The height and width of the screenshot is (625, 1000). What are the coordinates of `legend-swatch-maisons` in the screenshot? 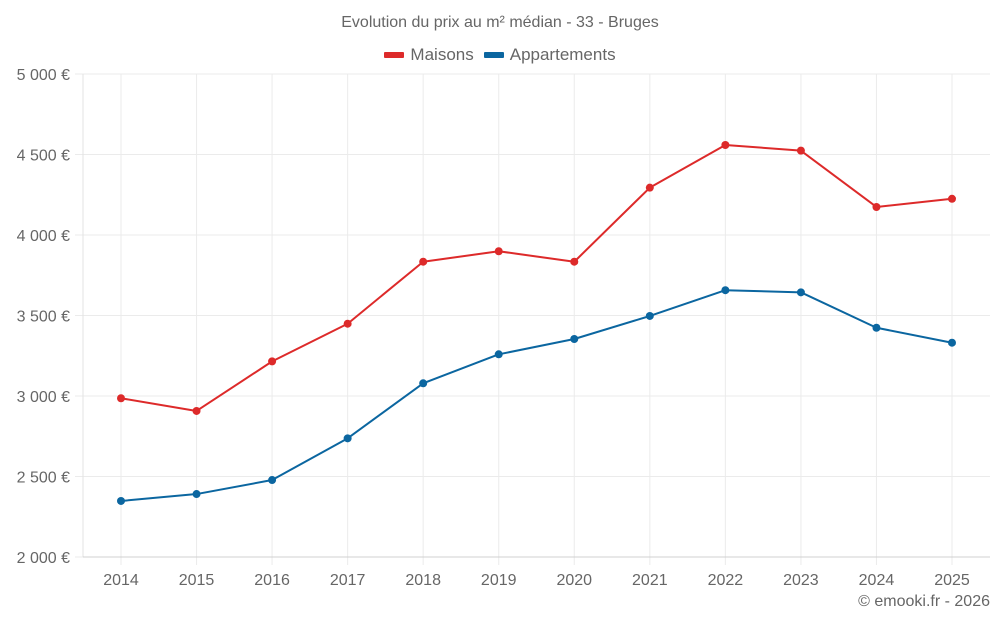 It's located at (394, 55).